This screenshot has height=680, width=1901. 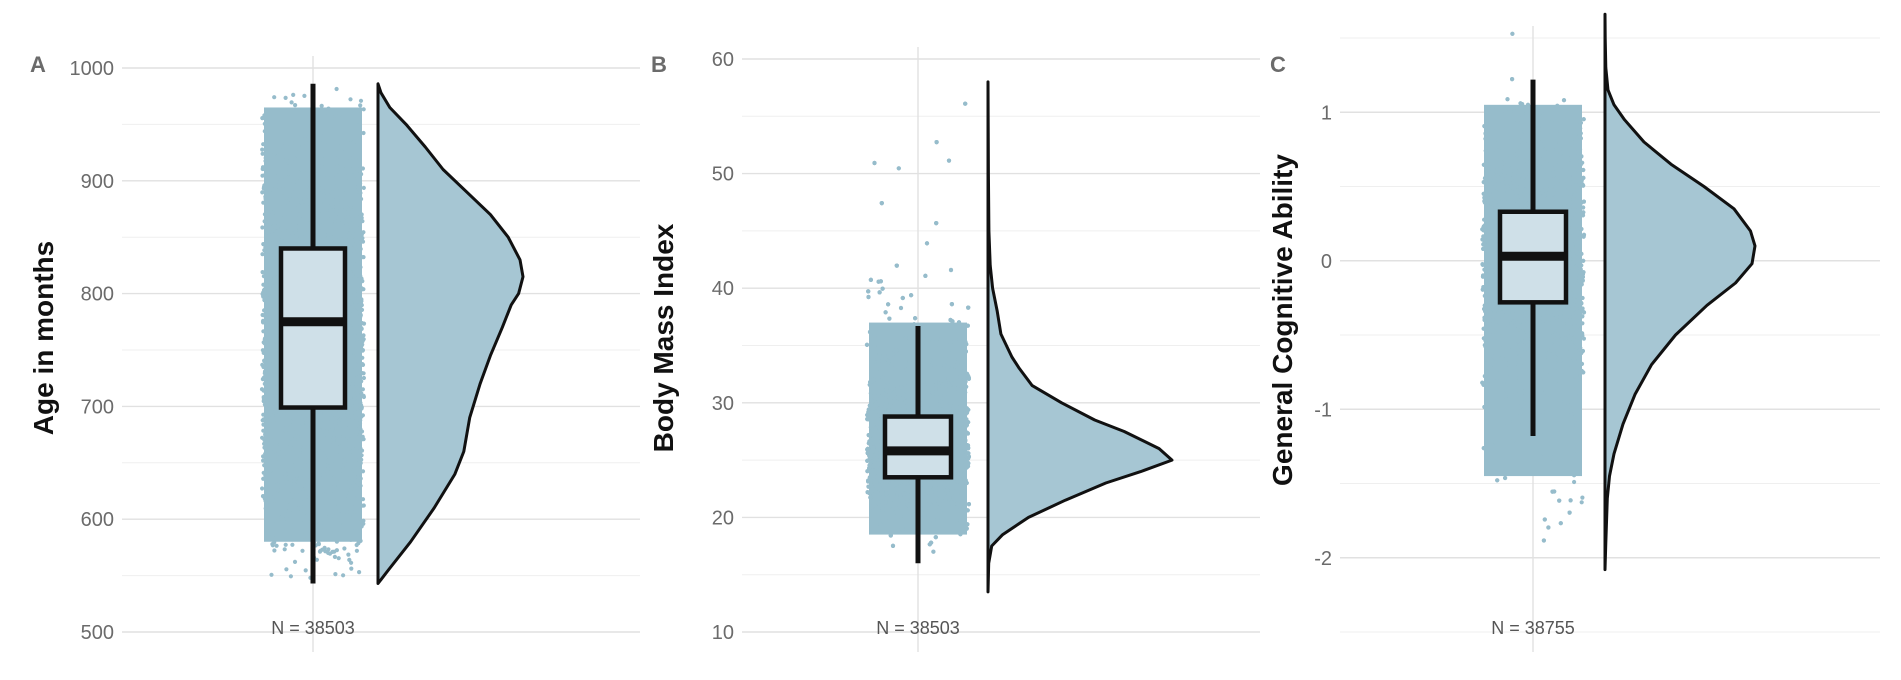 I want to click on y-tick-label: 800, so click(x=97, y=295).